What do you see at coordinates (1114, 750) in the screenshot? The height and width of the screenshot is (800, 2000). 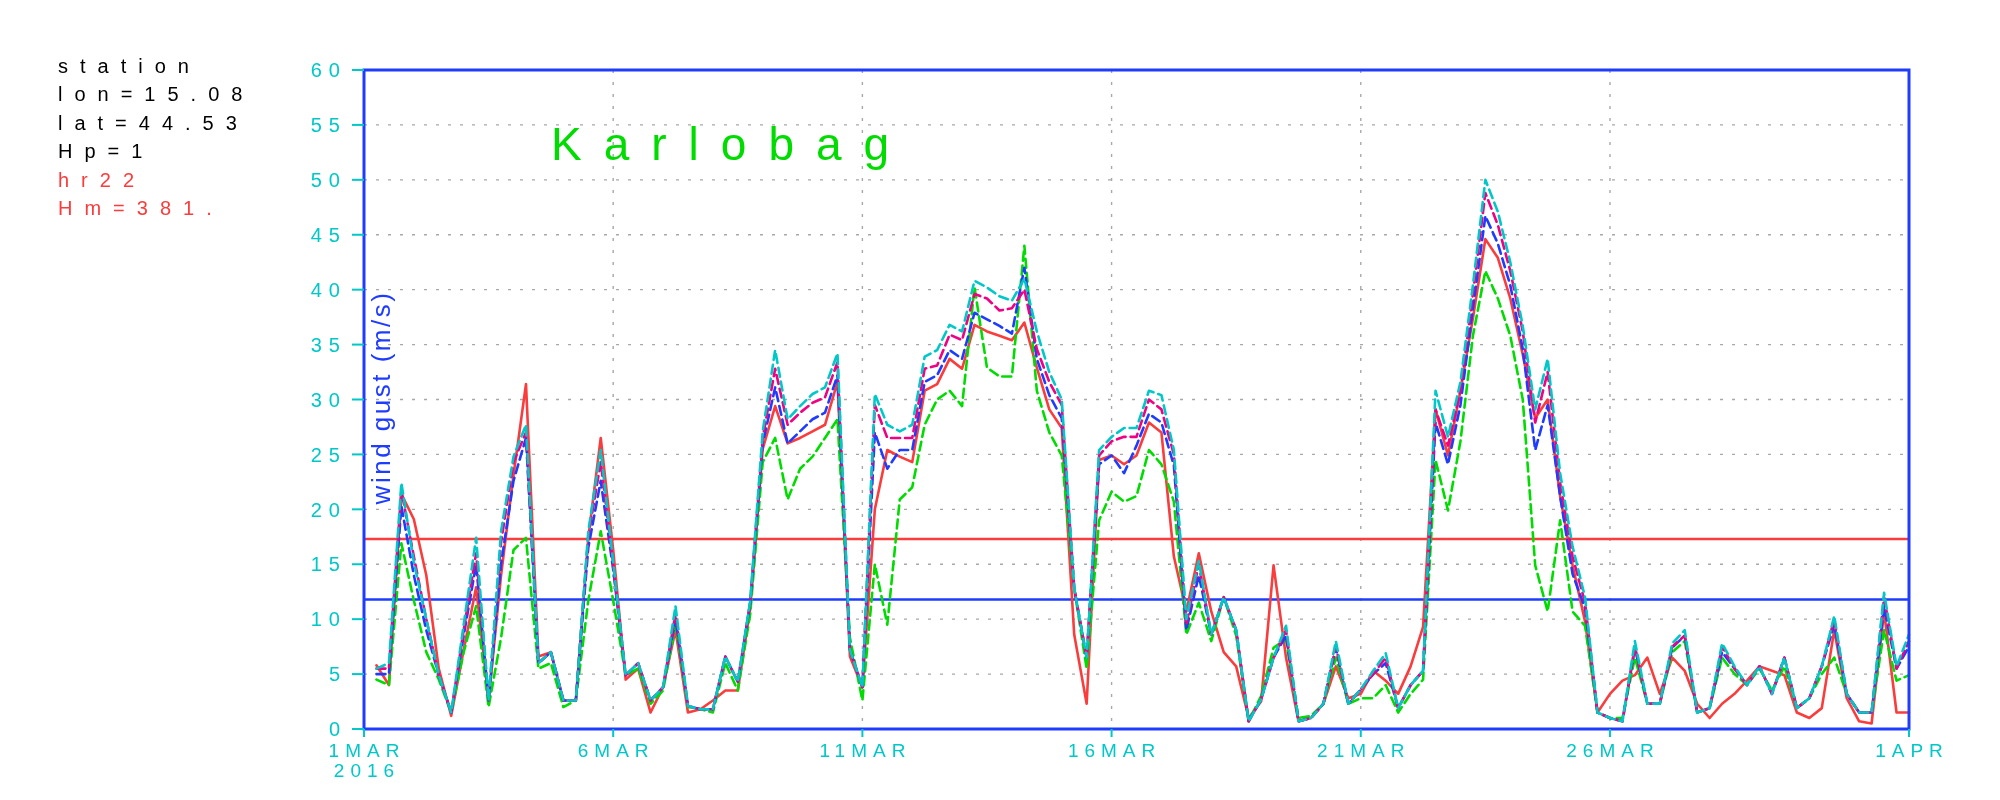 I see `x-tick-label: 16MAR` at bounding box center [1114, 750].